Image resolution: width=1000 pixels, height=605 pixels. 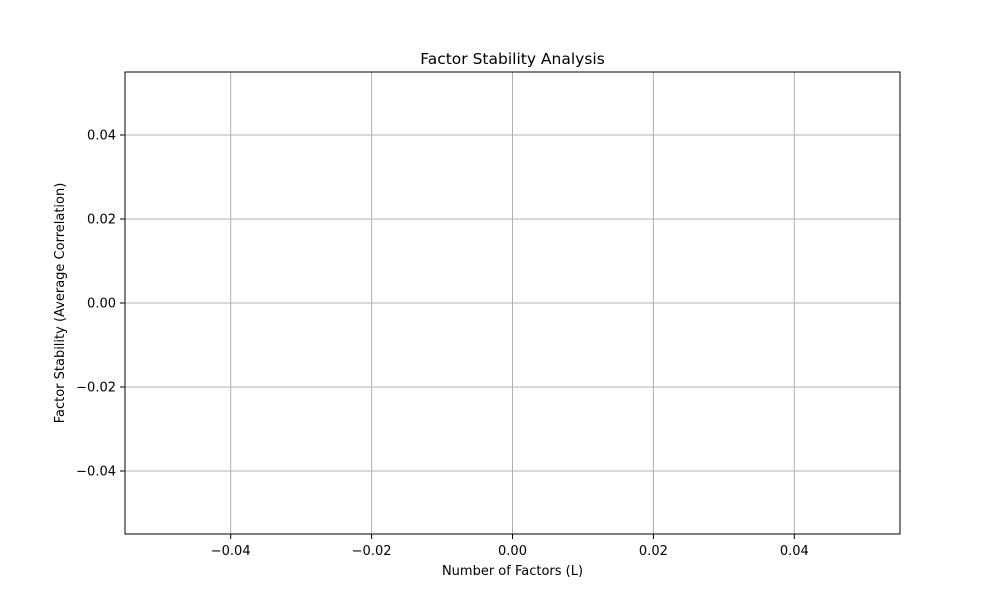 I want to click on y-tick-label: 0.00, so click(x=101, y=304).